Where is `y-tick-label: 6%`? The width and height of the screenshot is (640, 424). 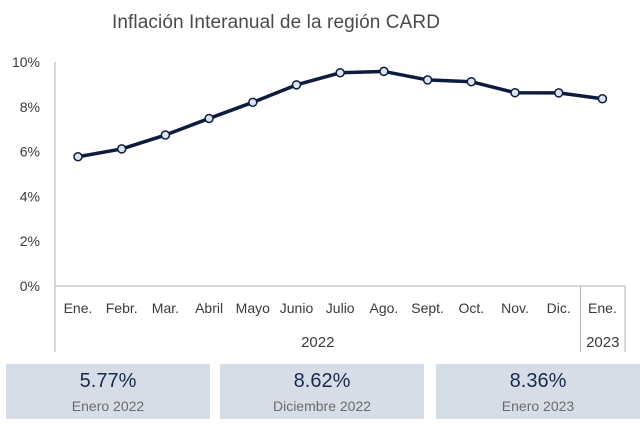 y-tick-label: 6% is located at coordinates (30, 152).